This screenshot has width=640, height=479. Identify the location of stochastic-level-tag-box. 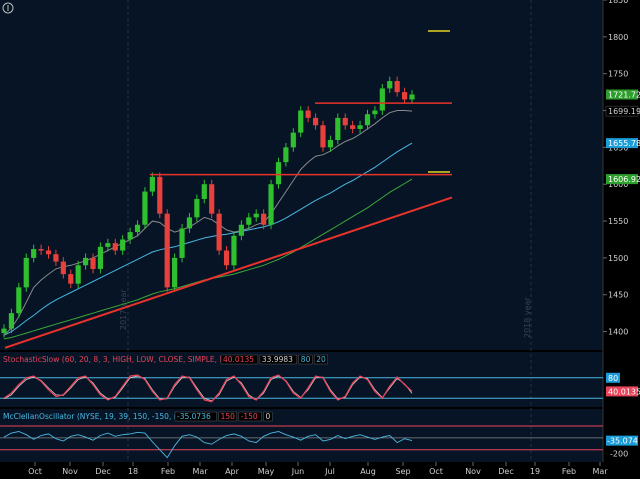
(613, 377).